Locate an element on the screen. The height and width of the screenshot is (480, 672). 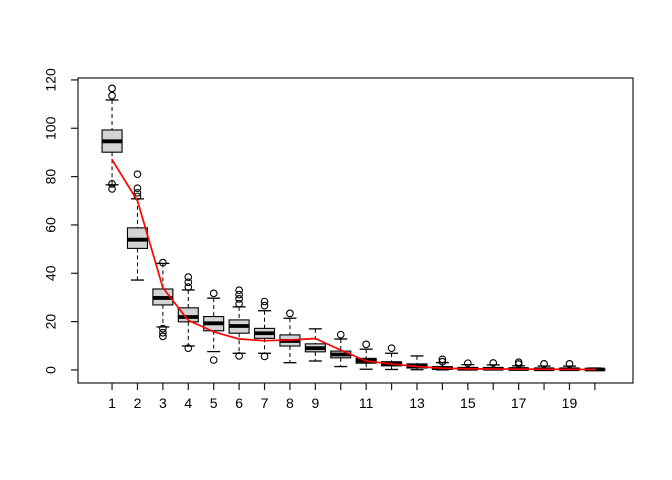
x-axis-tick-label: 1 is located at coordinates (112, 403).